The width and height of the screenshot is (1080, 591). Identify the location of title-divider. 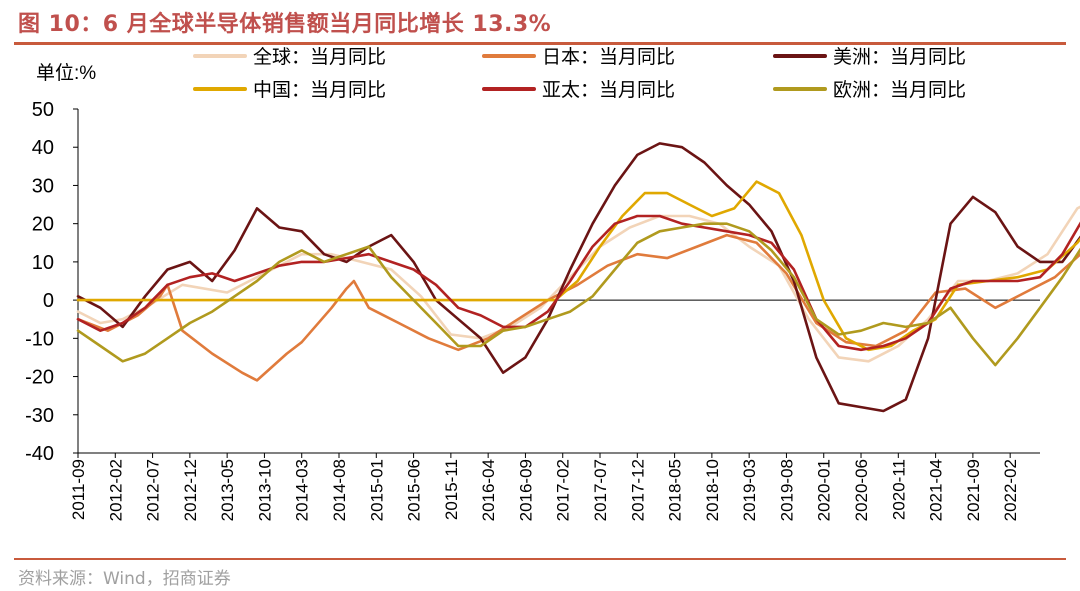
(540, 43).